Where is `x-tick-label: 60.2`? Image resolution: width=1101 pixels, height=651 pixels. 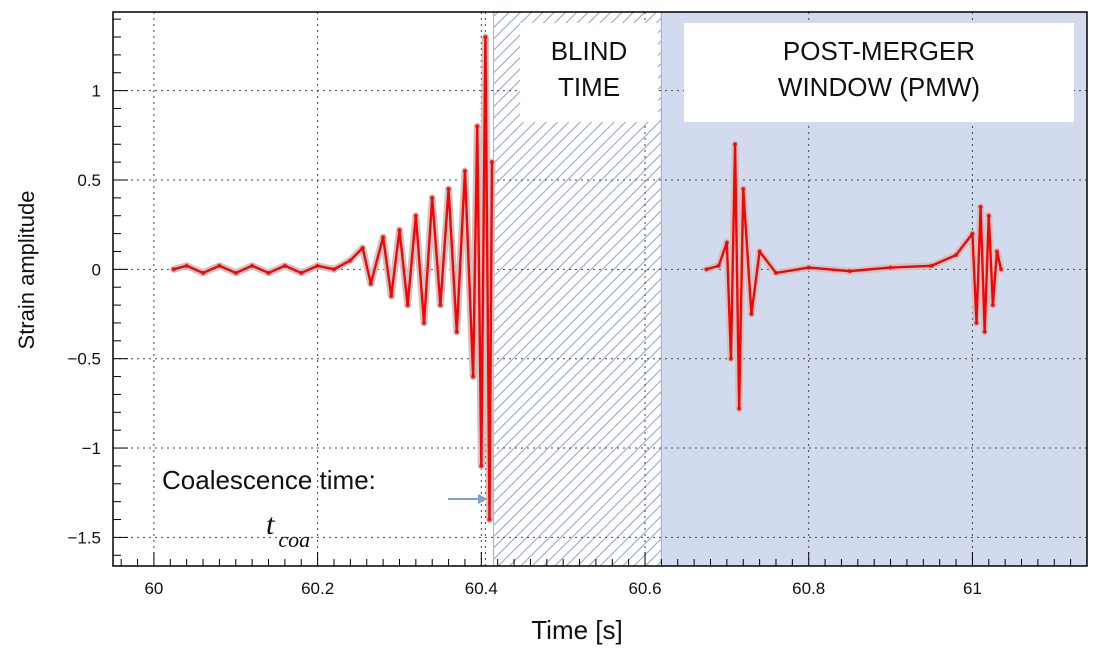
x-tick-label: 60.2 is located at coordinates (317, 588).